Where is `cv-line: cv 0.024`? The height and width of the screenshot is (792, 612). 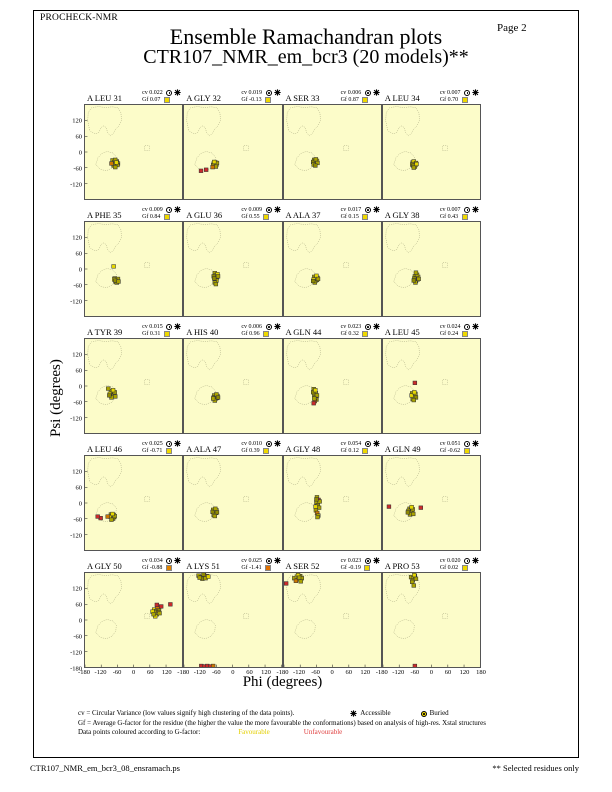 cv-line: cv 0.024 is located at coordinates (459, 326).